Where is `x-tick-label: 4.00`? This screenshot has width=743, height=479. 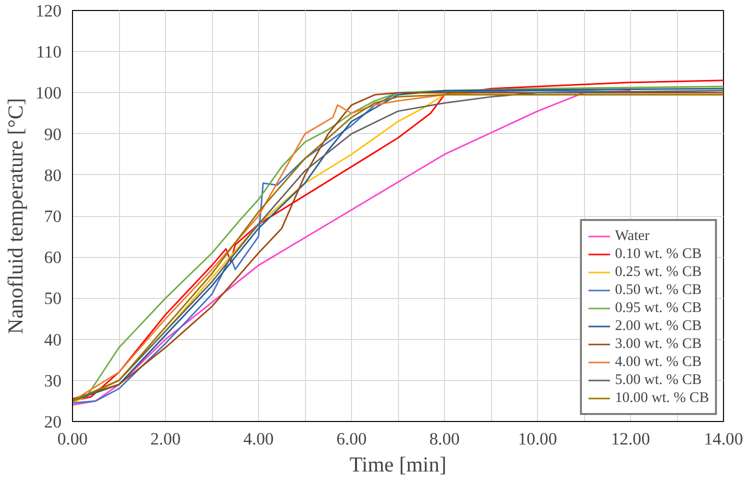
x-tick-label: 4.00 is located at coordinates (258, 439).